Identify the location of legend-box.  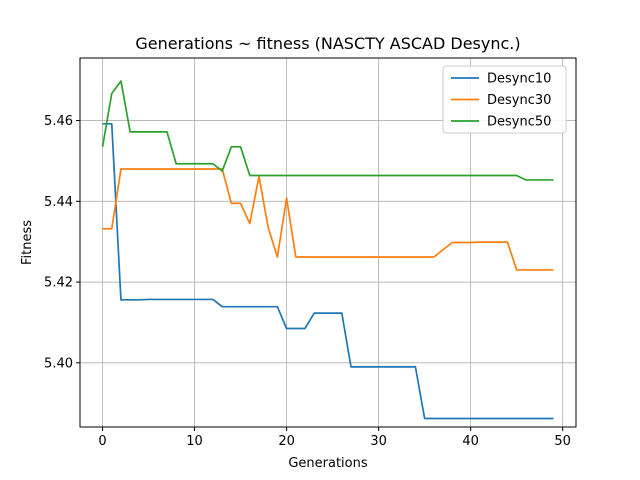
(504, 99).